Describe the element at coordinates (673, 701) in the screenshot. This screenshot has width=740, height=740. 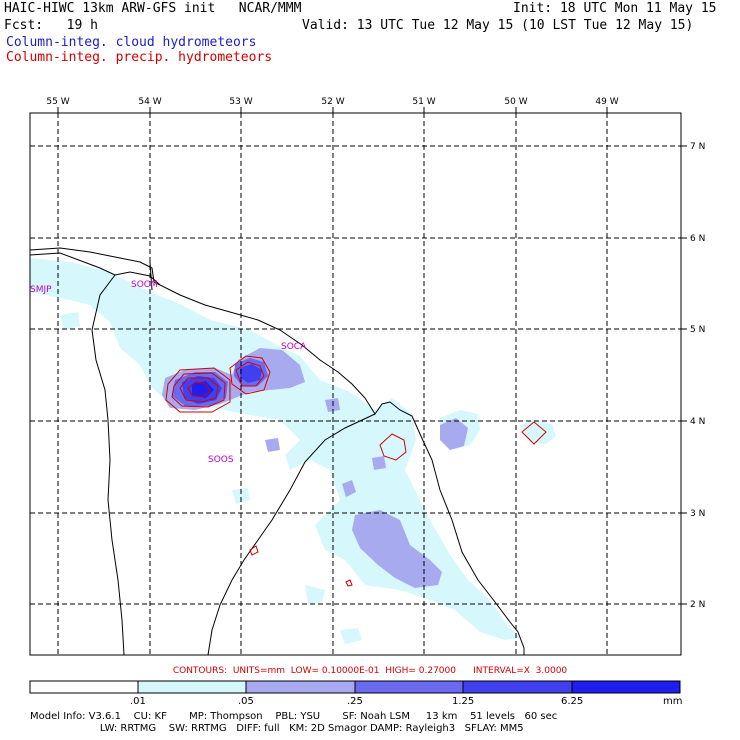
I see `colorbar-units: mm` at that location.